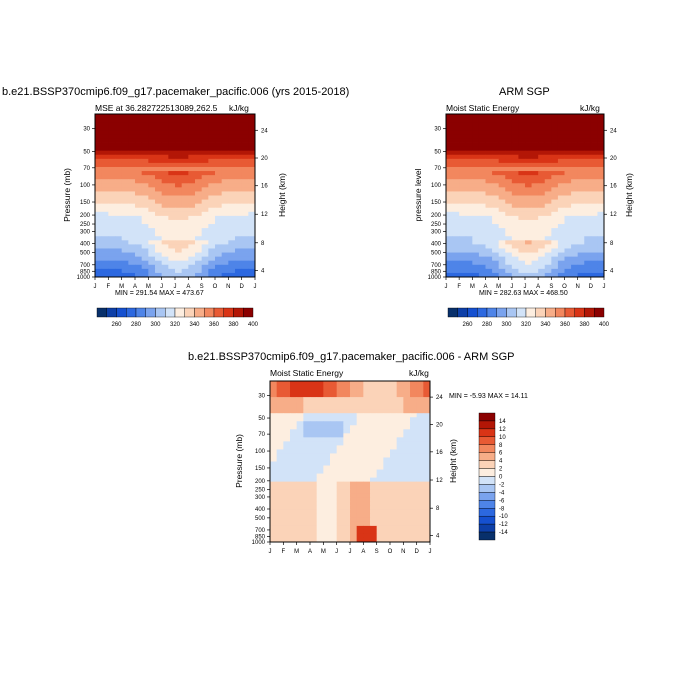 The image size is (700, 700). Describe the element at coordinates (228, 287) in the screenshot. I see `panel1-x-tick-label: N` at that location.